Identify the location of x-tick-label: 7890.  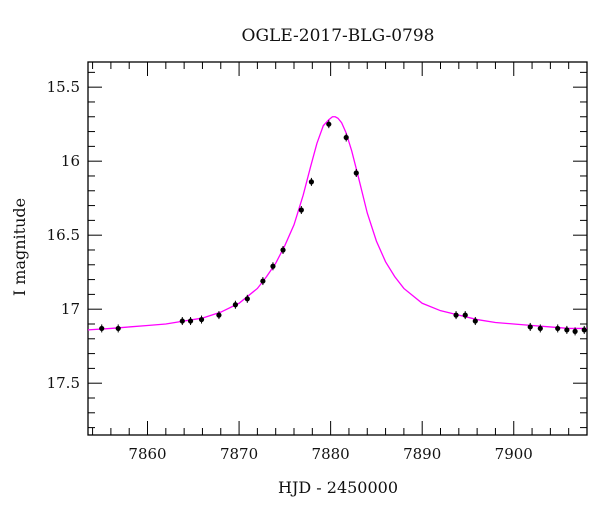
(422, 454).